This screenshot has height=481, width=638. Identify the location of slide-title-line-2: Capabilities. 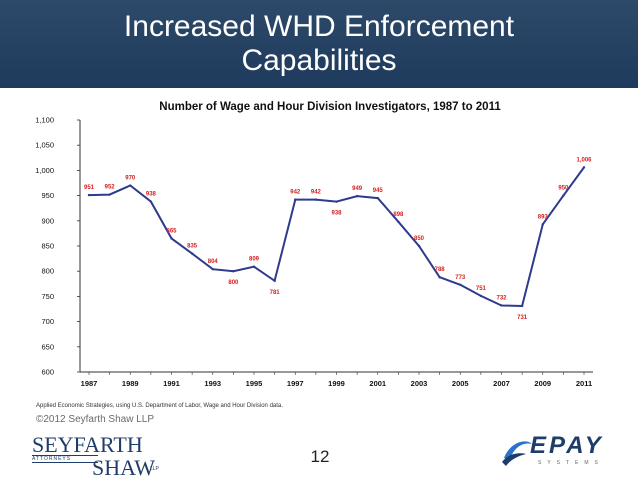
(319, 60).